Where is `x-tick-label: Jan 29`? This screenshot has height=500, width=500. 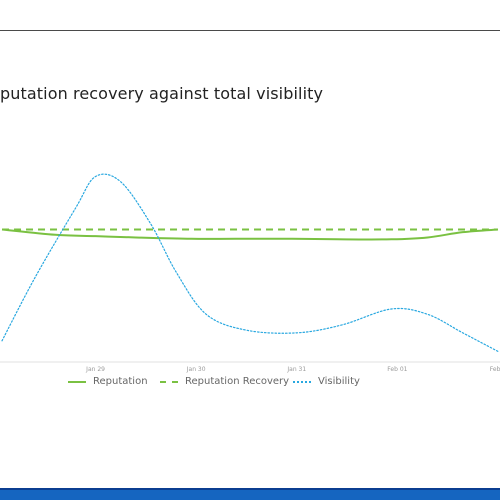 x-tick-label: Jan 29 is located at coordinates (95, 369).